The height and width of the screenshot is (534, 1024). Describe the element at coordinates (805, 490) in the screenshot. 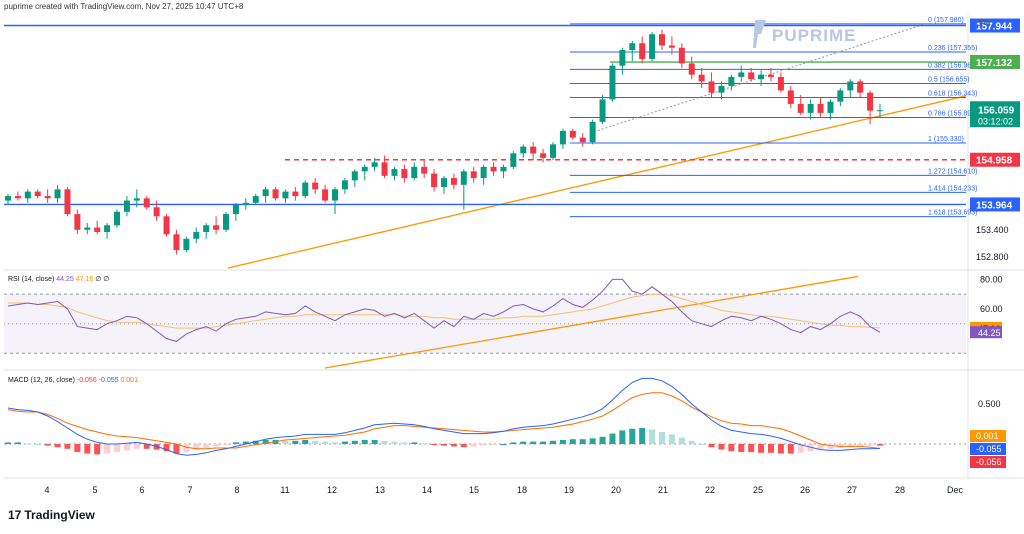

I see `x-axis-label: 26` at that location.